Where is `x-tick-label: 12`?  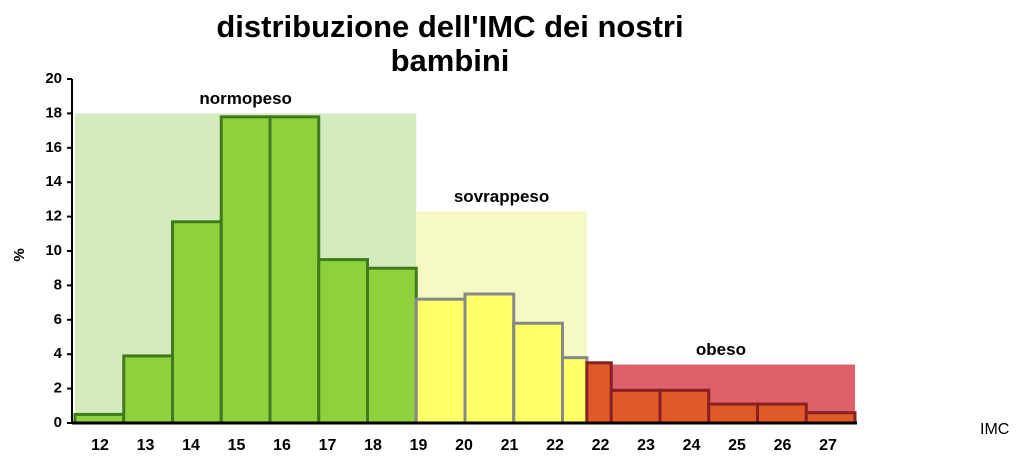 x-tick-label: 12 is located at coordinates (100, 445).